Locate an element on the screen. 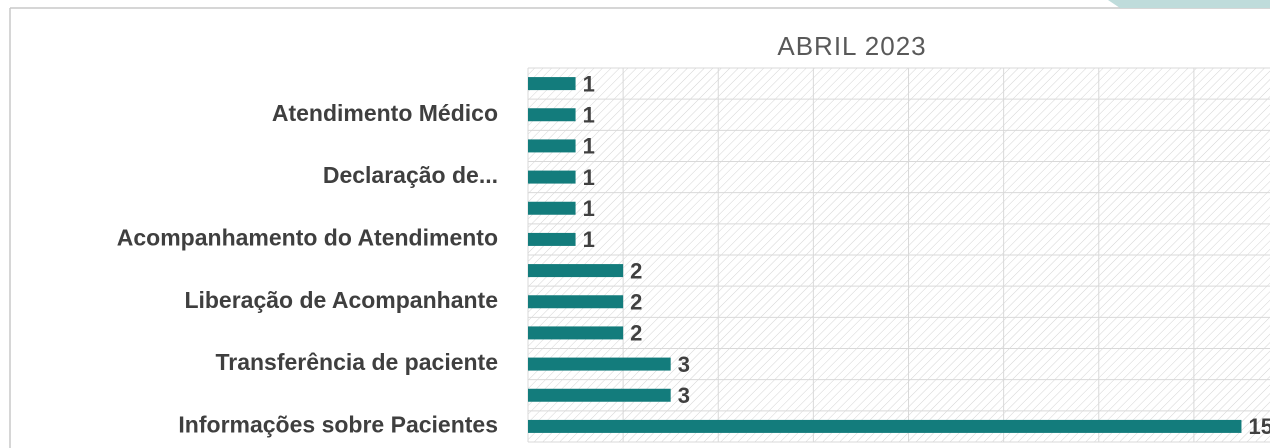 This screenshot has height=448, width=1270. chart-title: ABRIL 2023 is located at coordinates (851, 46).